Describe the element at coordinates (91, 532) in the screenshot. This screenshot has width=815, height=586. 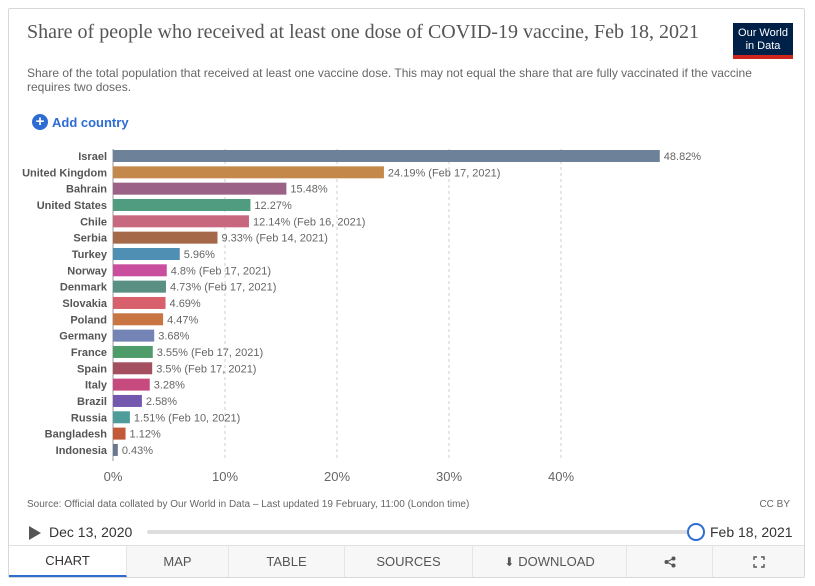
I see `timeline-start-date: Dec 13, 2020` at that location.